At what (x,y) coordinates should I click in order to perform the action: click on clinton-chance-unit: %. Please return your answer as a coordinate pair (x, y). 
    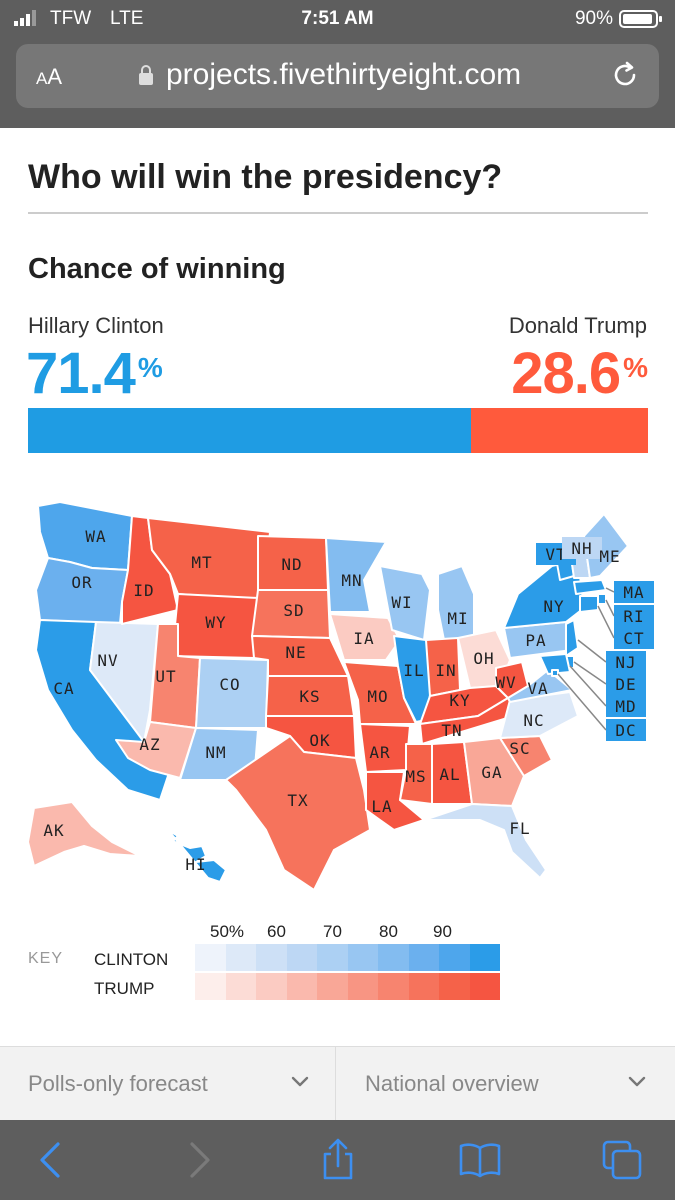
    Looking at the image, I should click on (150, 367).